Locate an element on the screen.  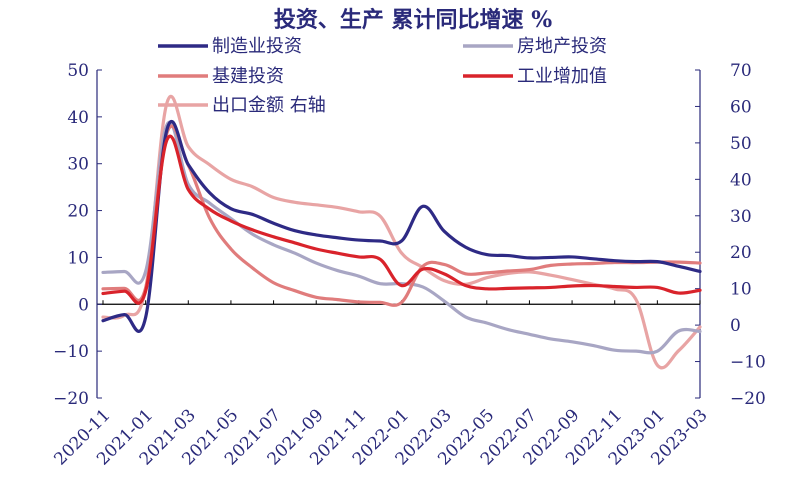
left-tick-label: 10 is located at coordinates (78, 258).